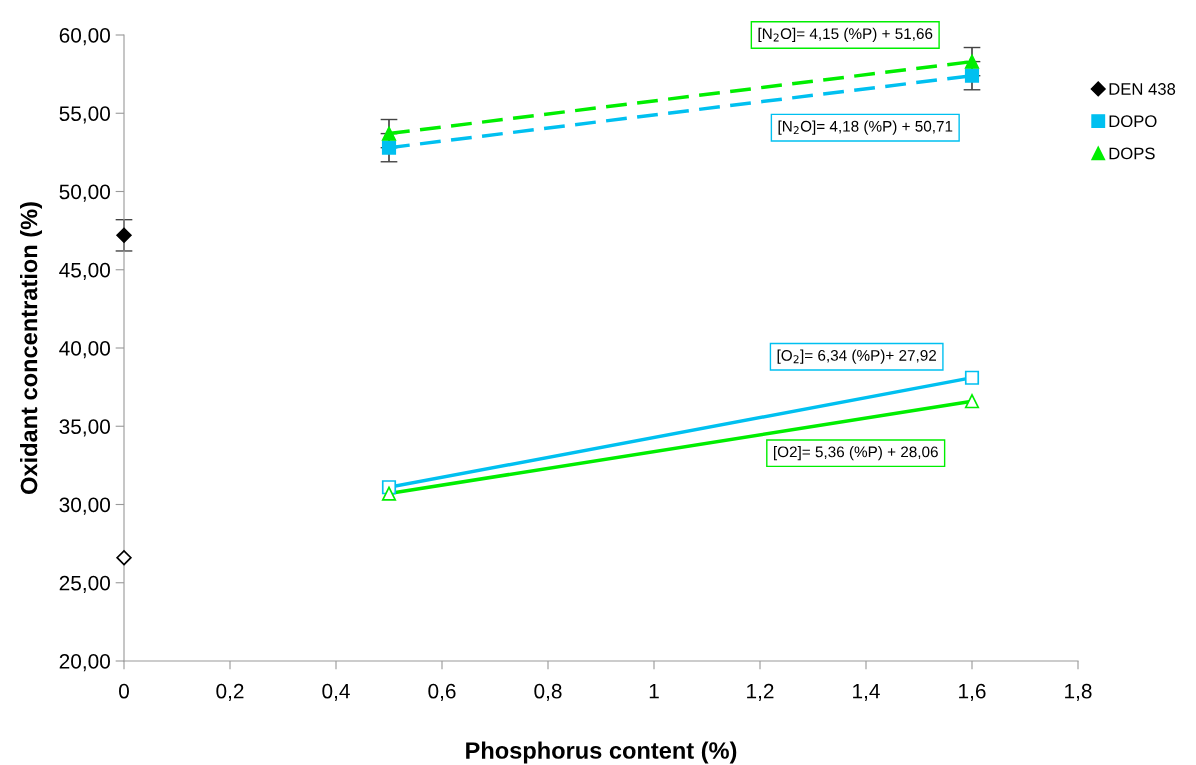 The width and height of the screenshot is (1196, 765). I want to click on x-tick-label: 1, so click(654, 691).